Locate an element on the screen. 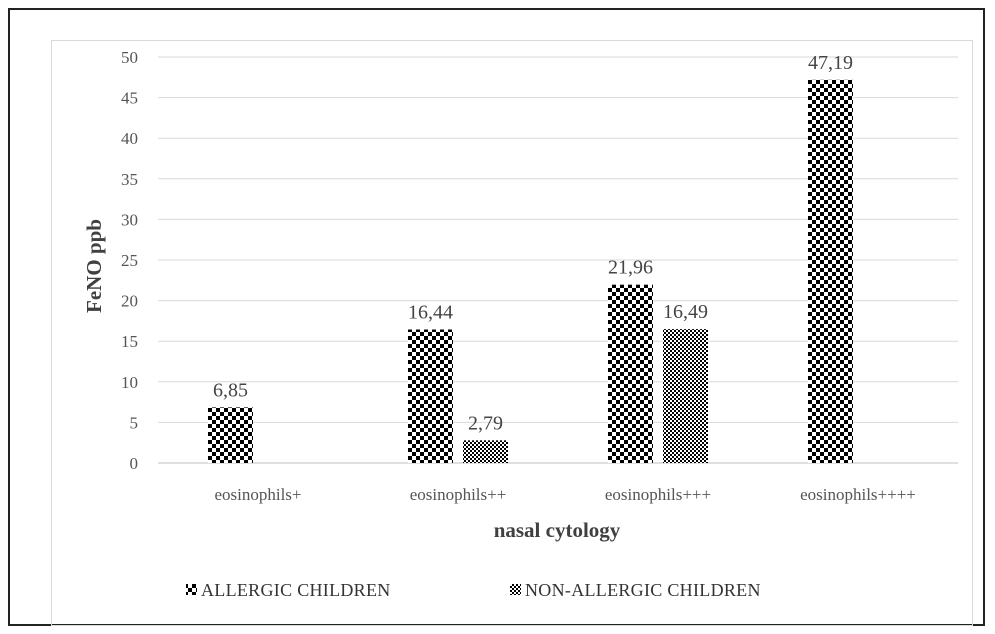 Image resolution: width=995 pixels, height=634 pixels. y-tick-label: 25 is located at coordinates (129, 260).